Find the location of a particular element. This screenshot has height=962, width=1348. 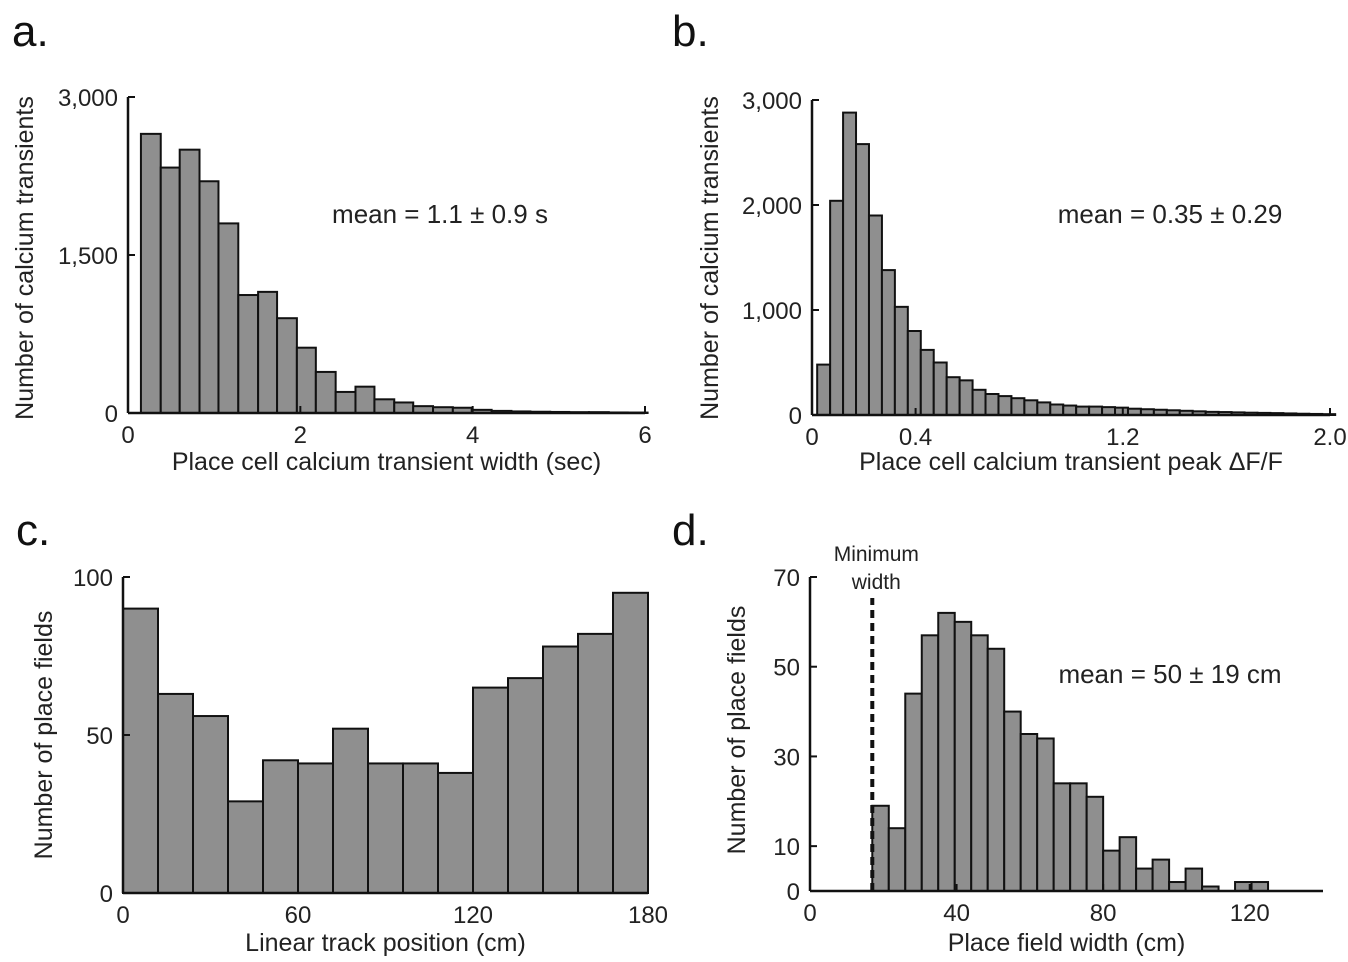

x-axis-label: Place cell calcium transient peak ΔF/F is located at coordinates (1071, 462).